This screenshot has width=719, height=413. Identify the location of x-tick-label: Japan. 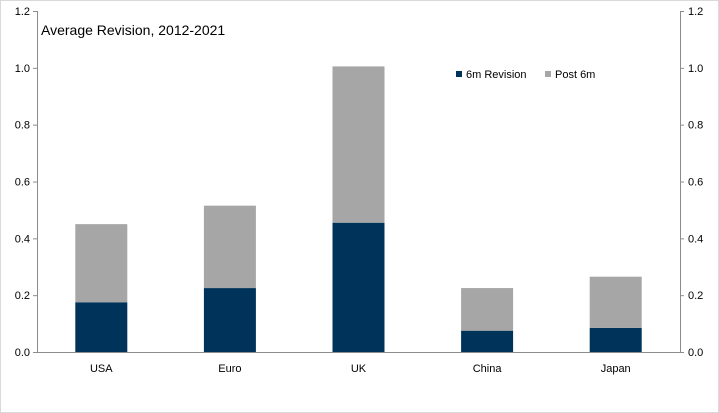
(616, 369).